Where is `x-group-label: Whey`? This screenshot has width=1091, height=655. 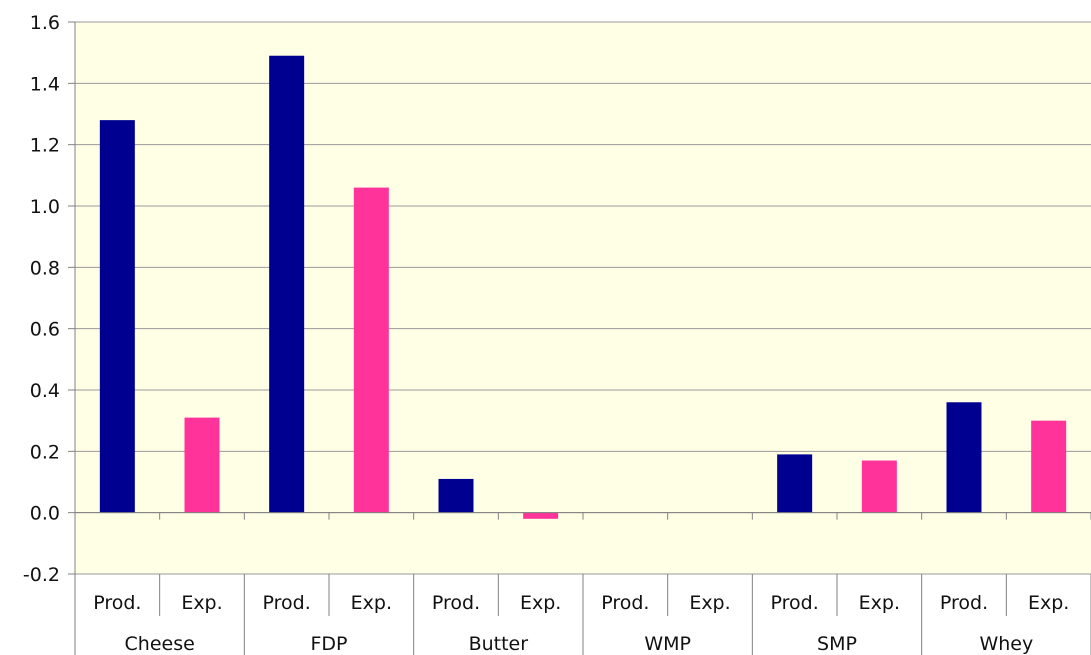
x-group-label: Whey is located at coordinates (1006, 644).